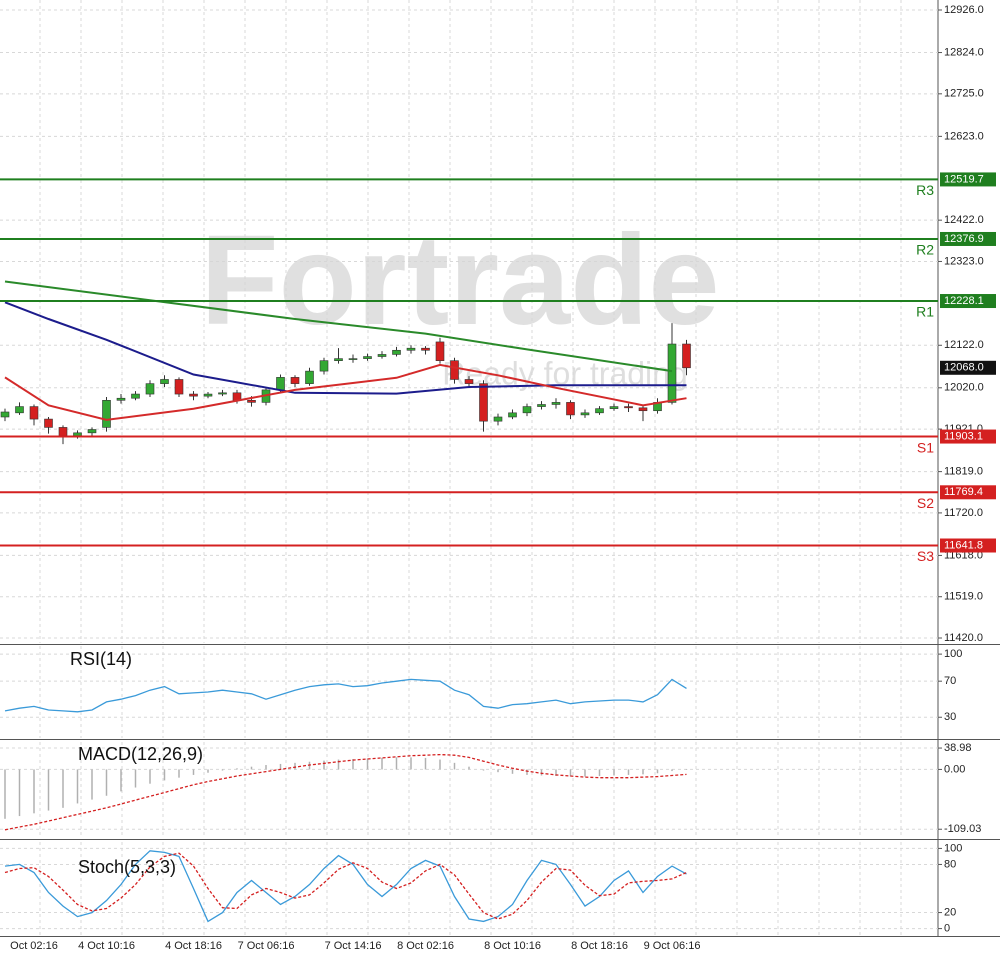 The height and width of the screenshot is (964, 1000). What do you see at coordinates (964, 388) in the screenshot?
I see `y-tick-label: 12020.0` at bounding box center [964, 388].